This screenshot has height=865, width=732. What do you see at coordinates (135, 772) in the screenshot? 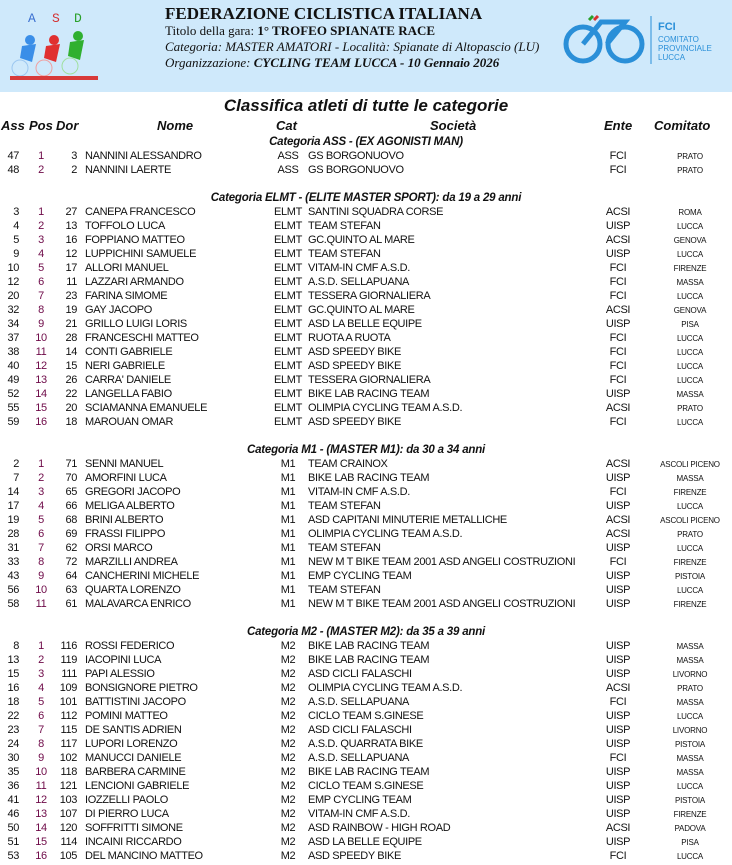
I see `athlete-name-cell: BARBERA CARMINE` at bounding box center [135, 772].